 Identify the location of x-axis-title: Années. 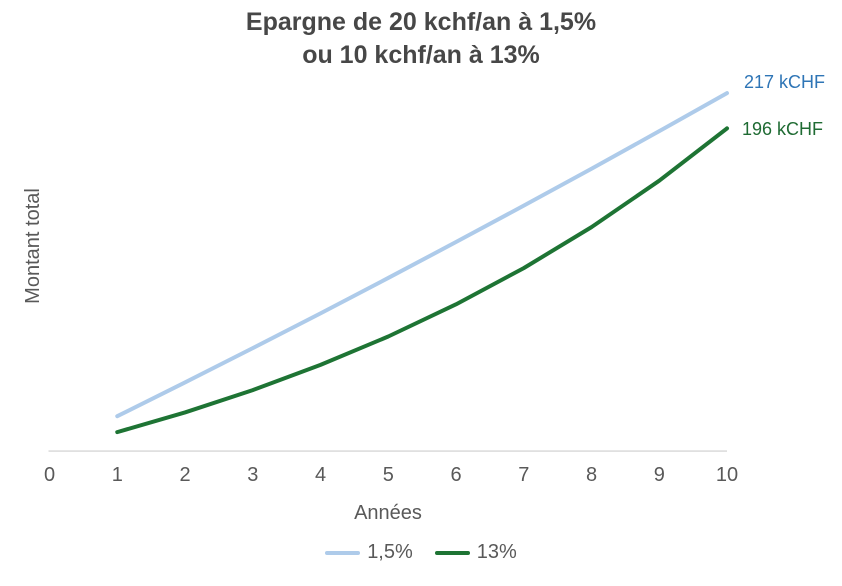
(388, 513).